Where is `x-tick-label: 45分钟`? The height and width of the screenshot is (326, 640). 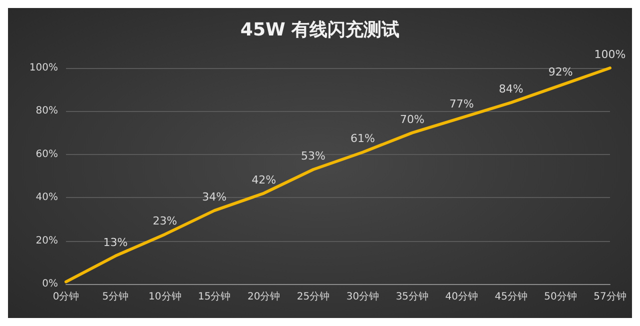
x-tick-label: 45分钟 is located at coordinates (511, 296).